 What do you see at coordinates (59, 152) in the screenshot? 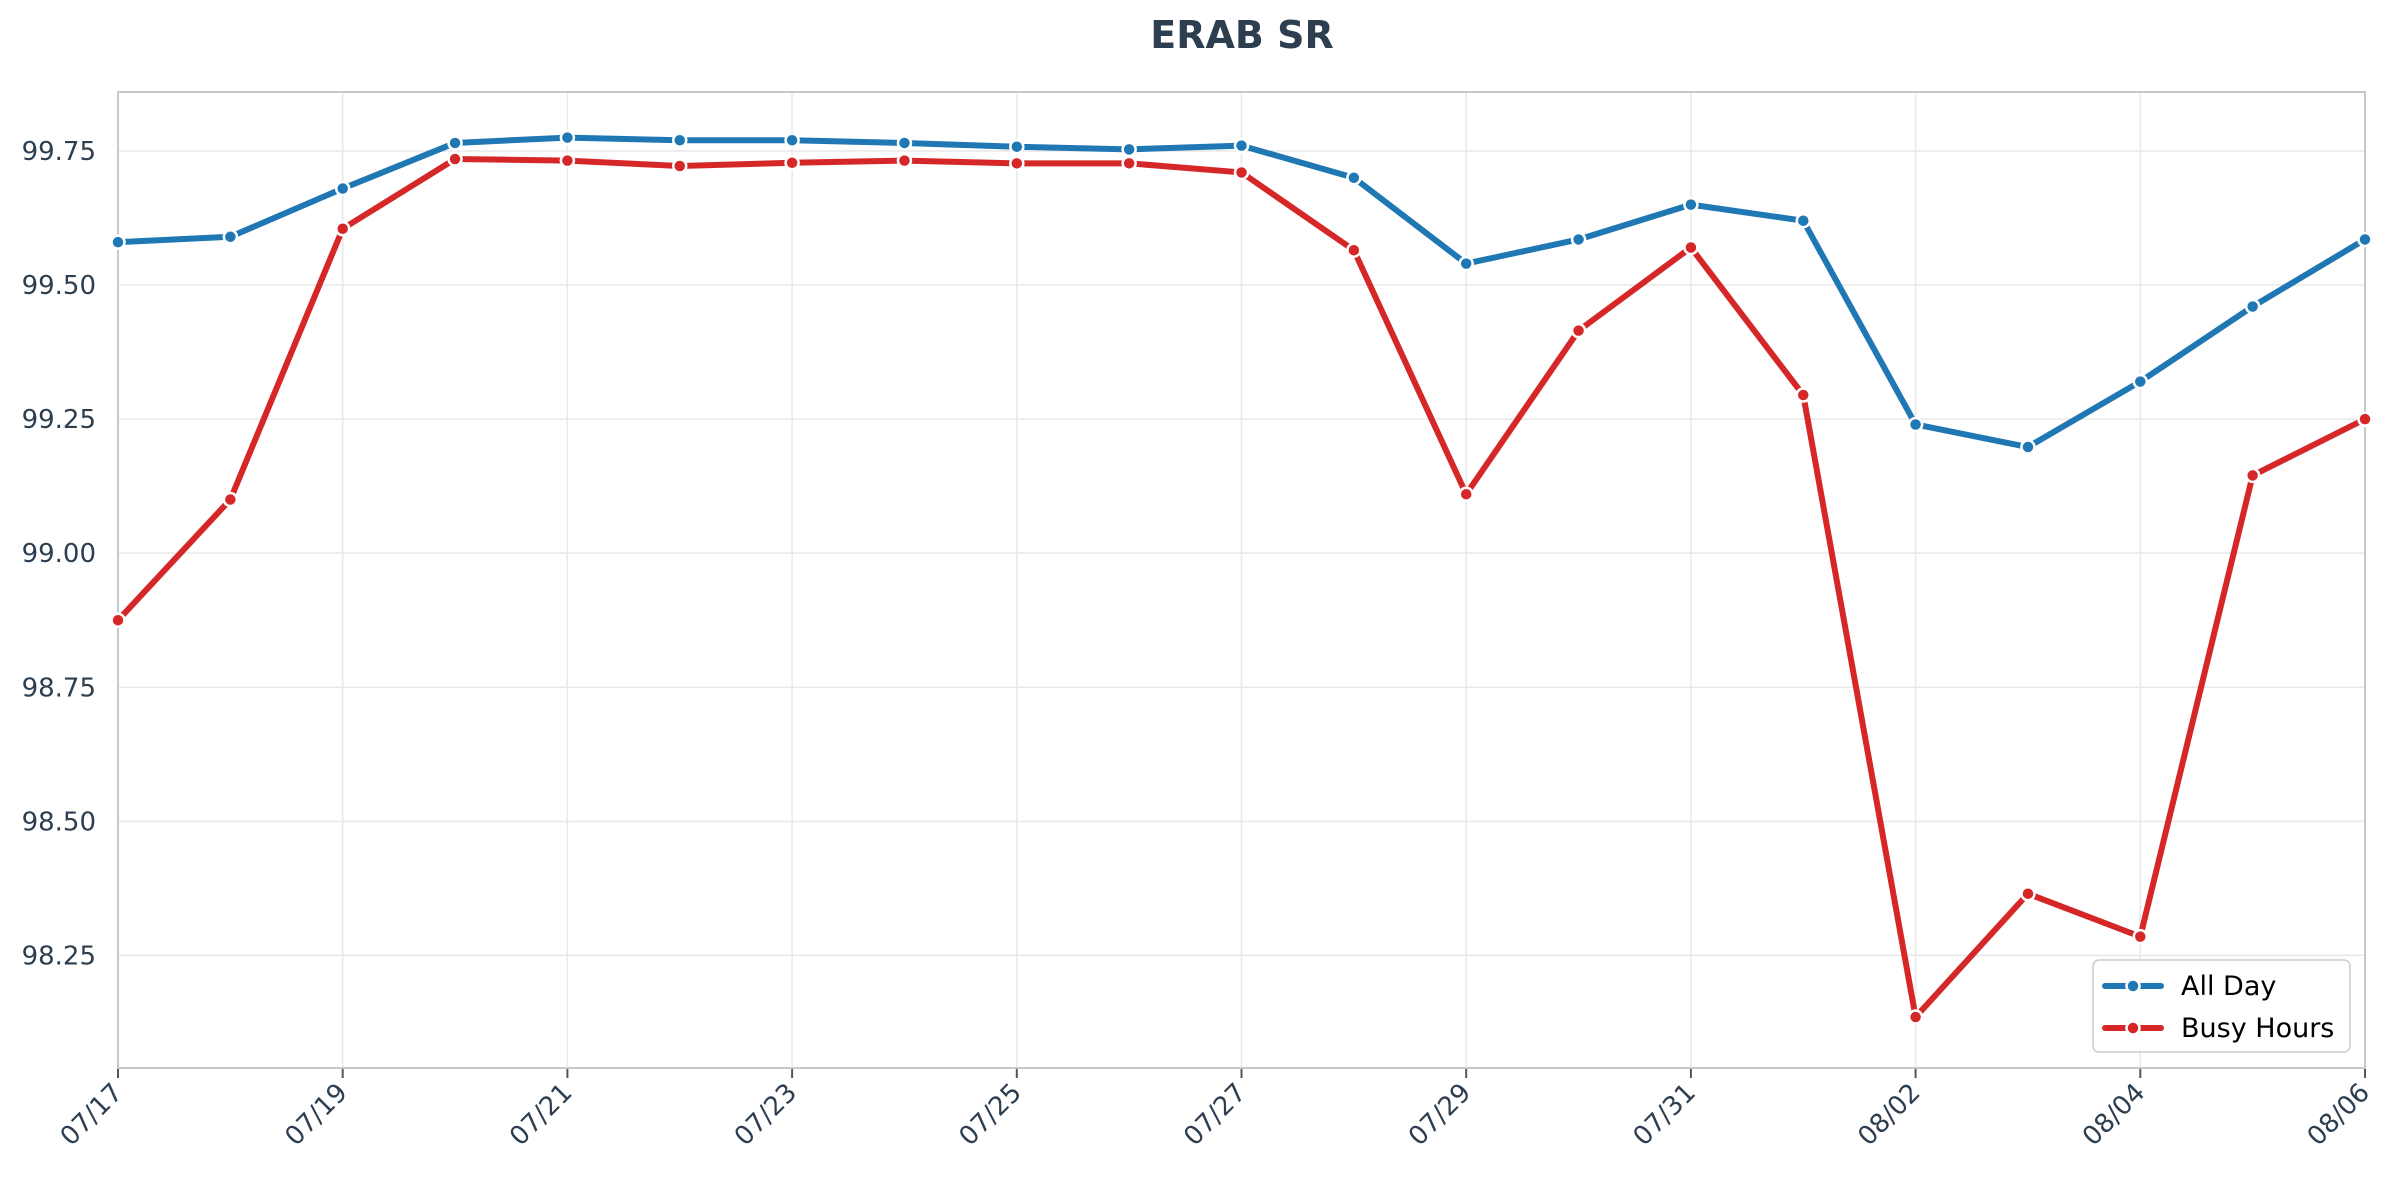
I see `y-tick-label: 99.75` at bounding box center [59, 152].